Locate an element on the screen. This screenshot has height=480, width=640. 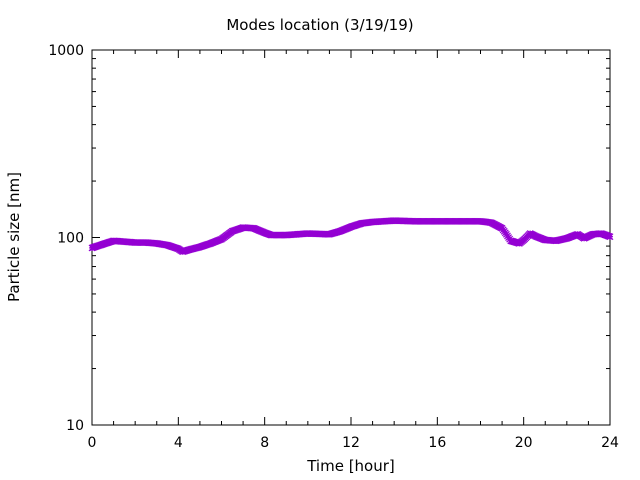
y-tick-label: 1000 is located at coordinates (66, 51).